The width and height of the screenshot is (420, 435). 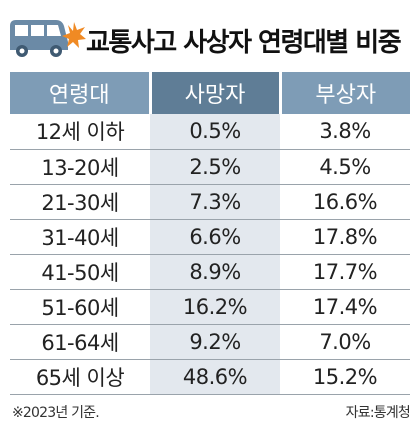 I want to click on table-row: 31-40세 6.6% 17.8%, so click(x=210, y=236).